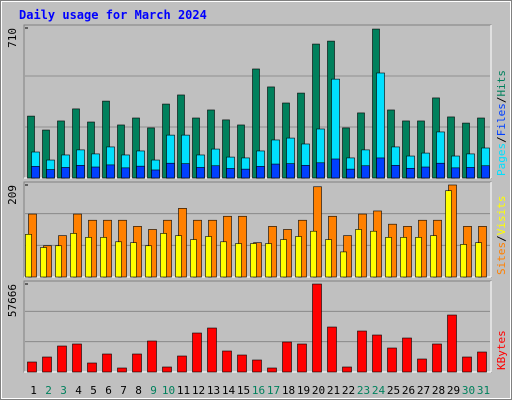 This screenshot has width=512, height=400. Describe the element at coordinates (243, 390) in the screenshot. I see `x-tick-label: 15` at that location.